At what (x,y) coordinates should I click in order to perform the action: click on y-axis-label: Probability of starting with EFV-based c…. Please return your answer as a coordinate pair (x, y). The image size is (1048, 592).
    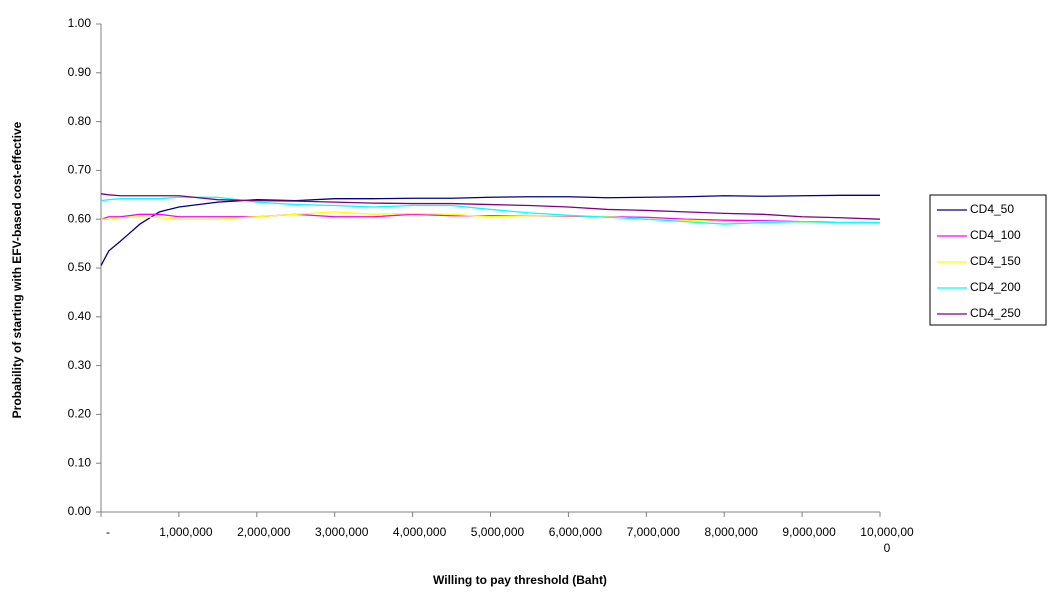
    Looking at the image, I should click on (17, 269).